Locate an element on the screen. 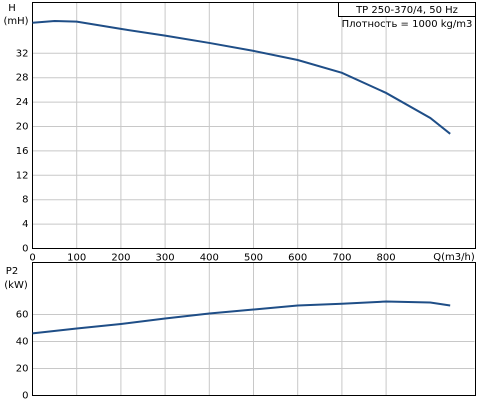  x-tick-label: 200 is located at coordinates (120, 258).